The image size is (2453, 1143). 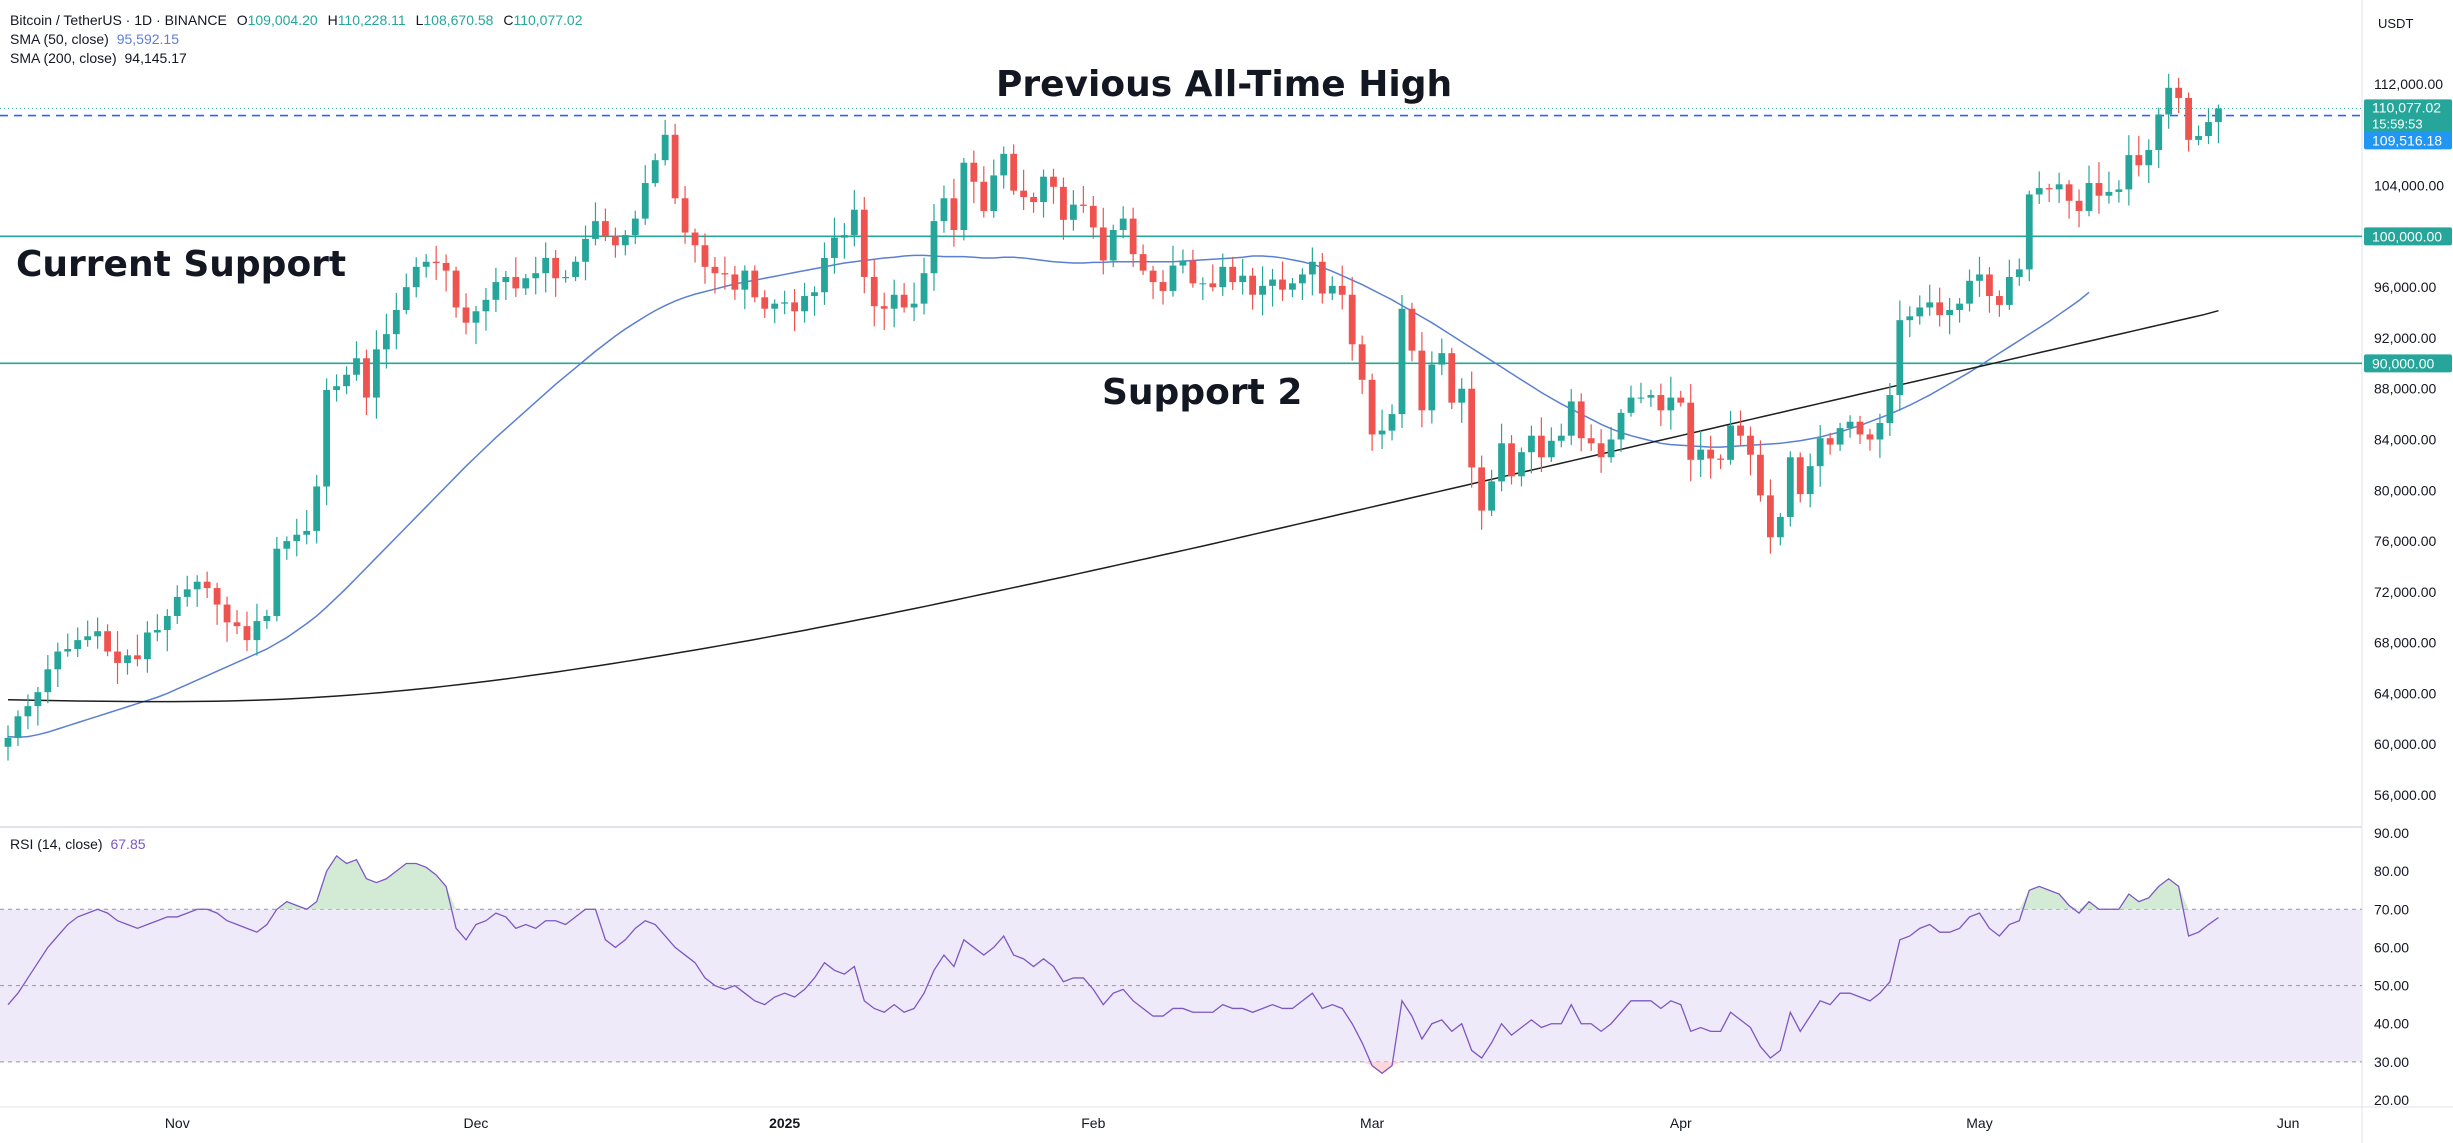 I want to click on rsi-legend: RSI (14, close) 67.85, so click(x=78, y=844).